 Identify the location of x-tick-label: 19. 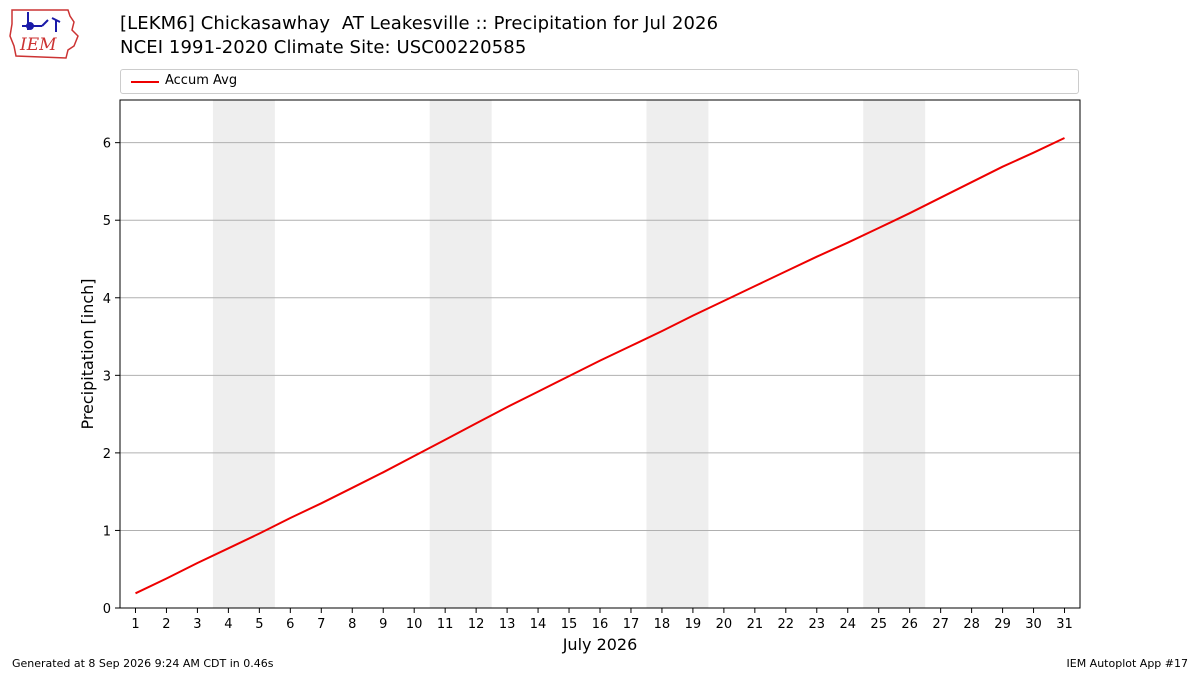
(693, 624).